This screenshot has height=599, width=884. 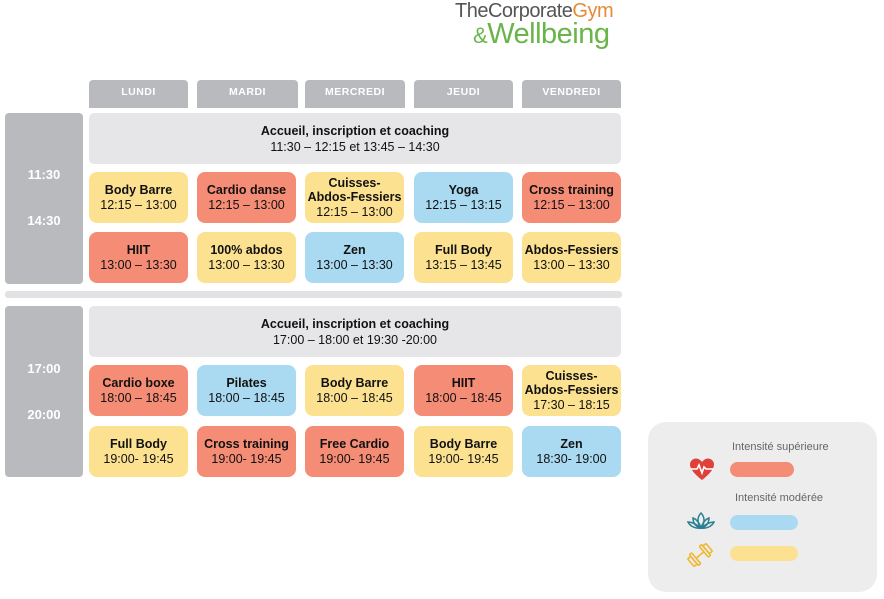 I want to click on brand-name-part3: Wellbeing, so click(x=548, y=34).